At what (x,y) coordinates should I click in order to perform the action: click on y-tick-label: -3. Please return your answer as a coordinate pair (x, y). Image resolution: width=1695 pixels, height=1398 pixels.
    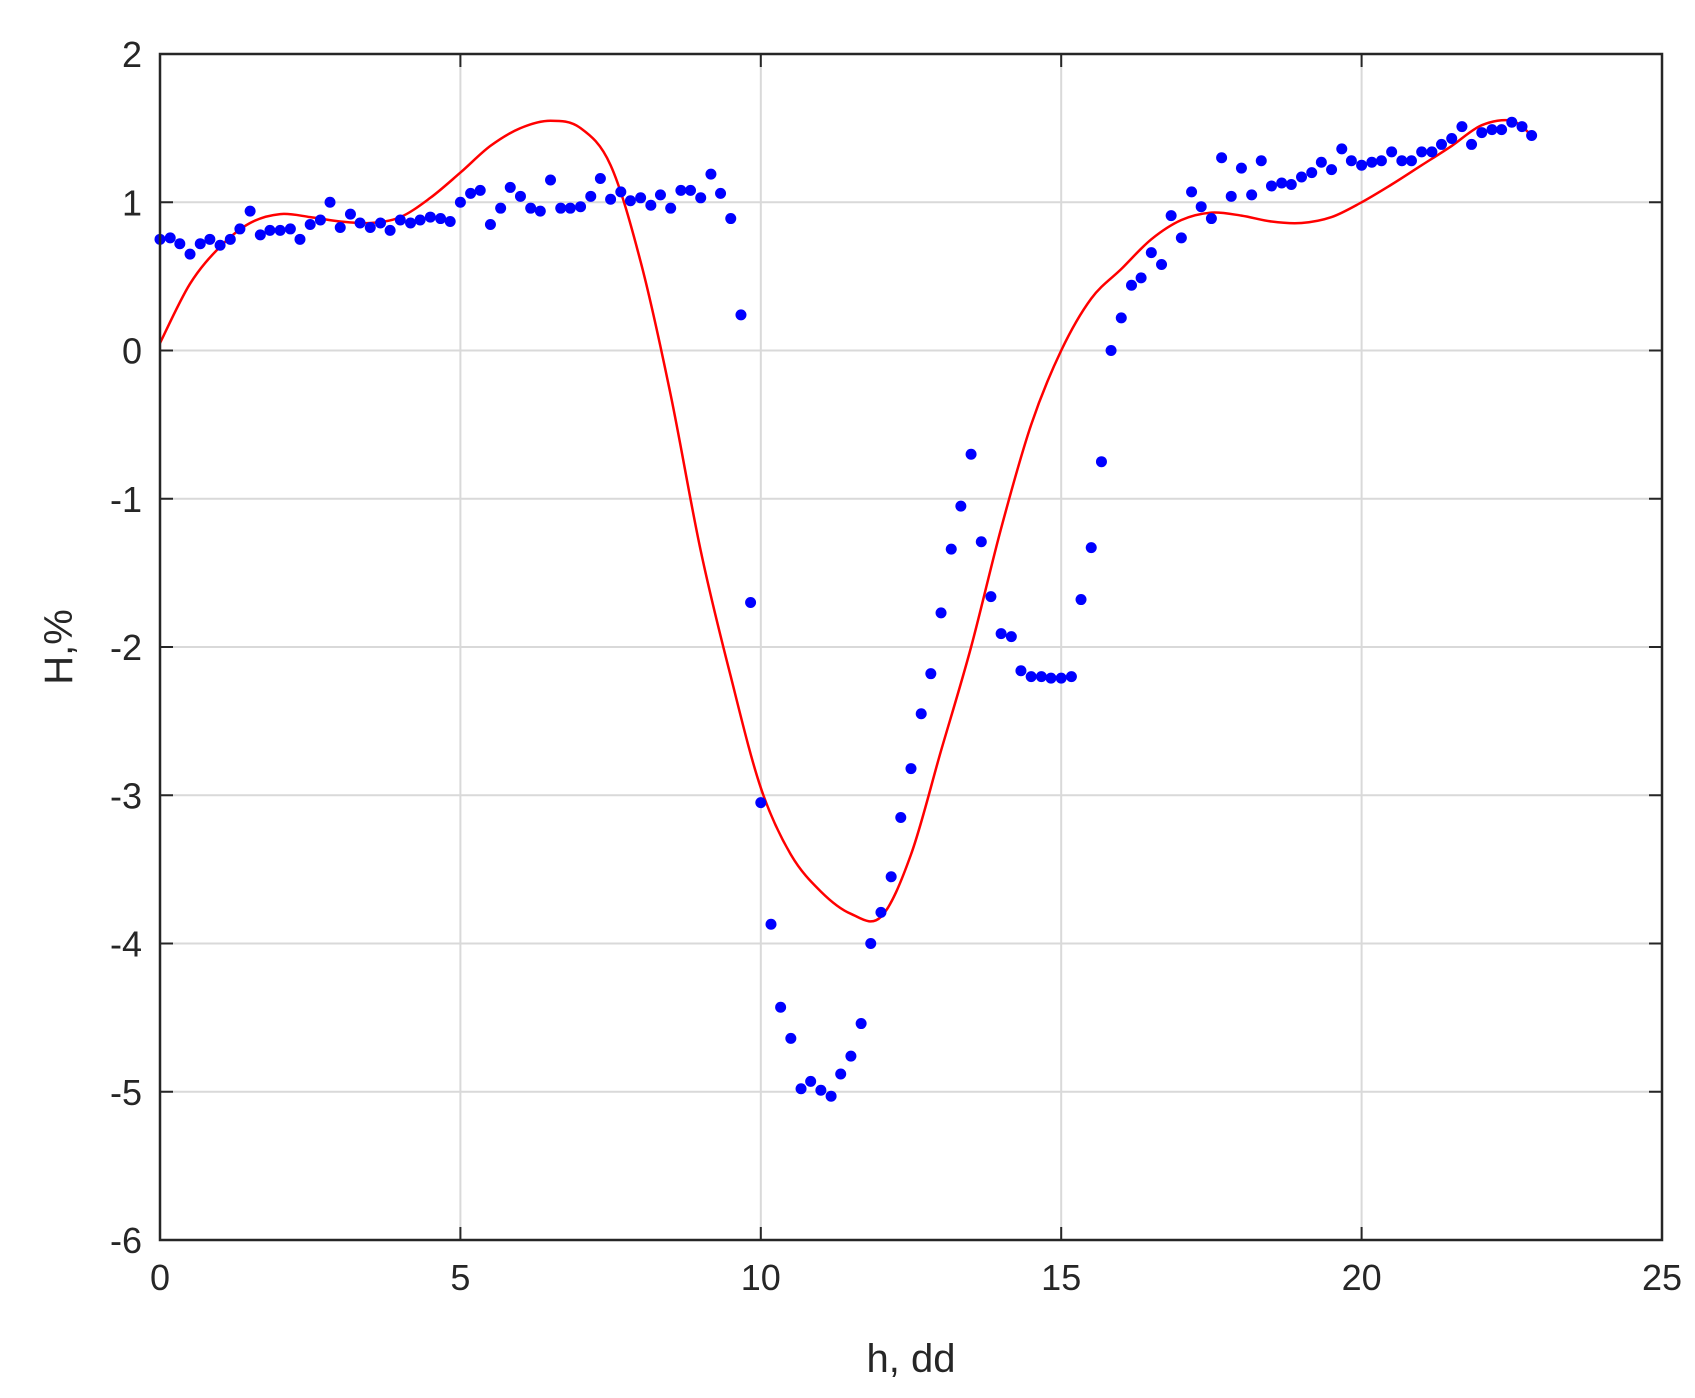
    Looking at the image, I should click on (126, 795).